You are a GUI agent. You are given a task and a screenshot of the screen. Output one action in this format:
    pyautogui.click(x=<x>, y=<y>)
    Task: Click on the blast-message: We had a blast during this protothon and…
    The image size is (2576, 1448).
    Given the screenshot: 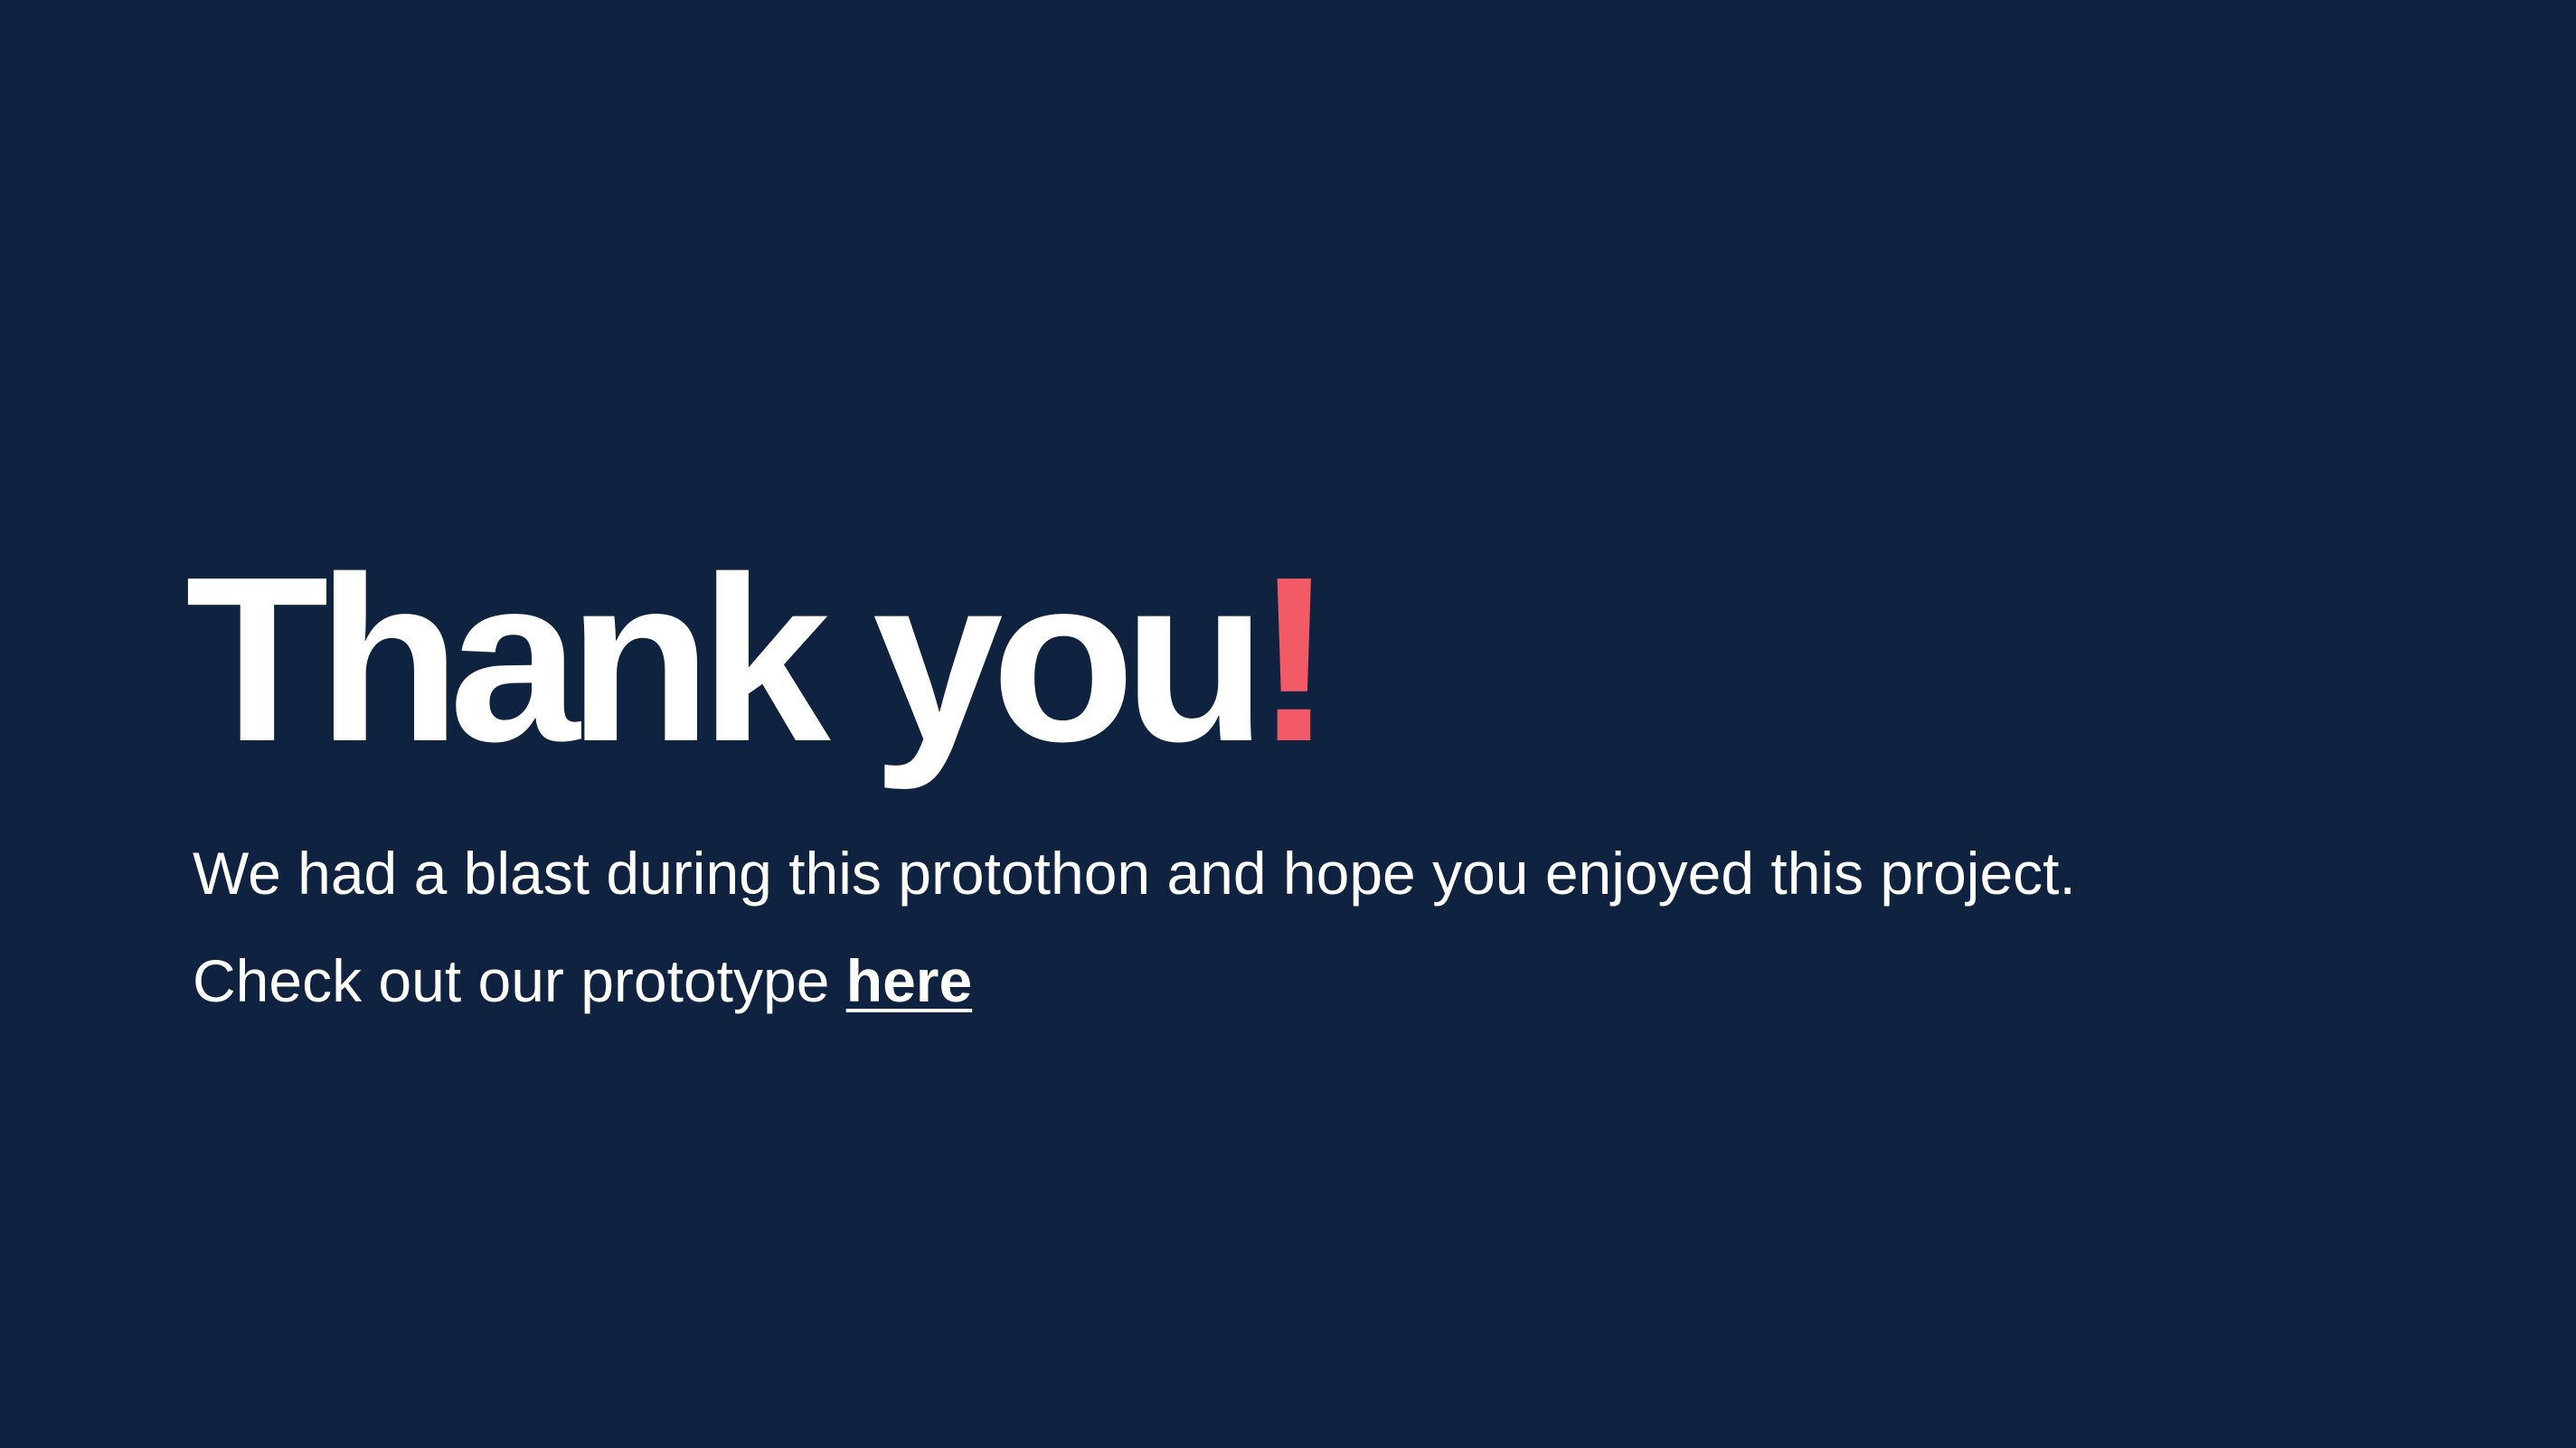 What is the action you would take?
    pyautogui.click(x=1134, y=873)
    